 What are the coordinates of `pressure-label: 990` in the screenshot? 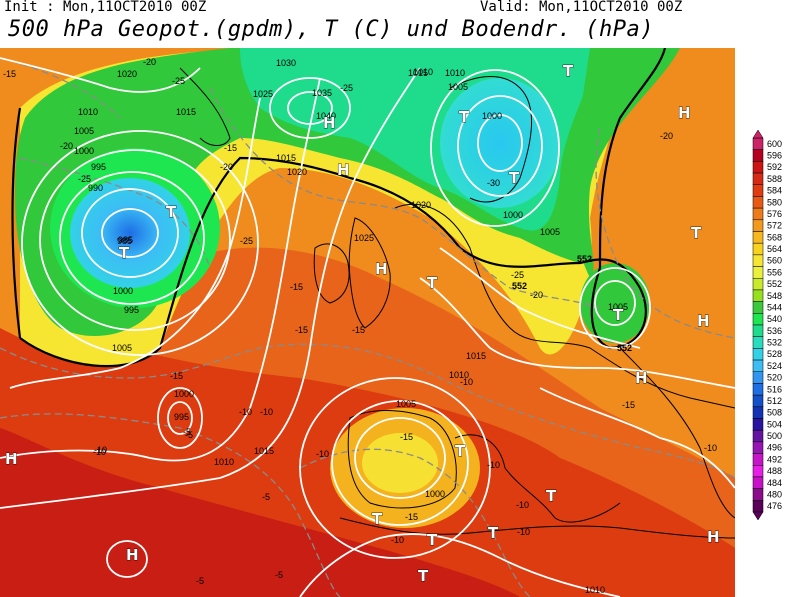 It's located at (95, 188).